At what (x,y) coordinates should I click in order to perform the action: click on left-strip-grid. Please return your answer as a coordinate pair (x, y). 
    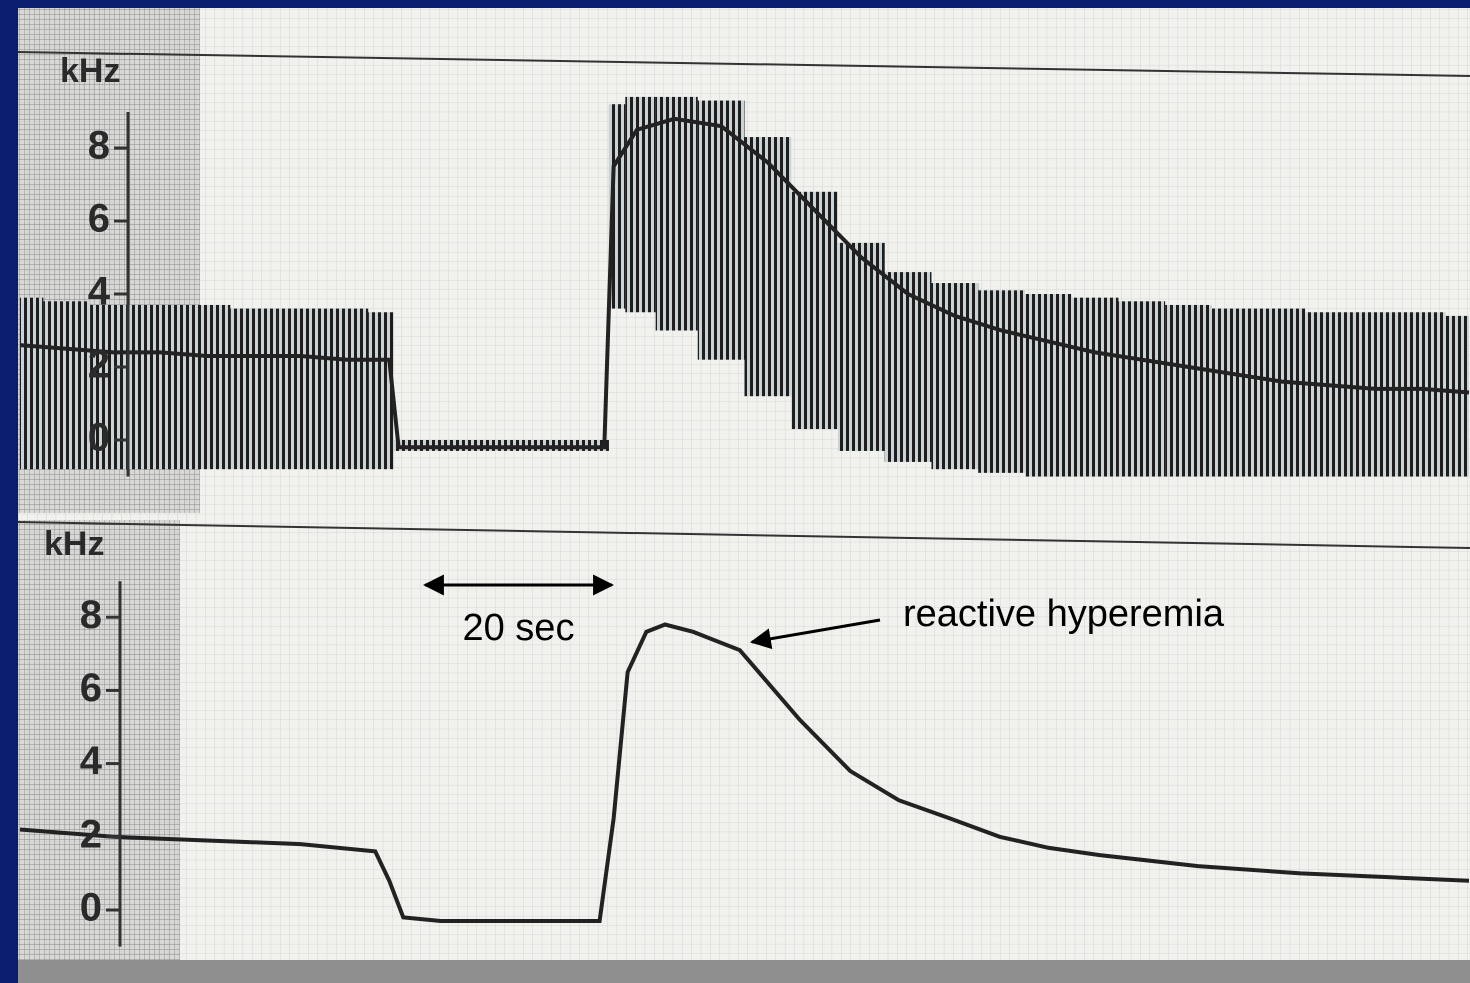
    Looking at the image, I should click on (99, 740).